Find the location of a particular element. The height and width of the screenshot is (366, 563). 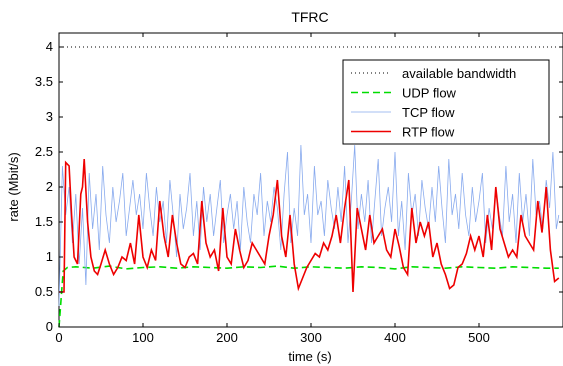

legend-label: RTP flow is located at coordinates (428, 132).